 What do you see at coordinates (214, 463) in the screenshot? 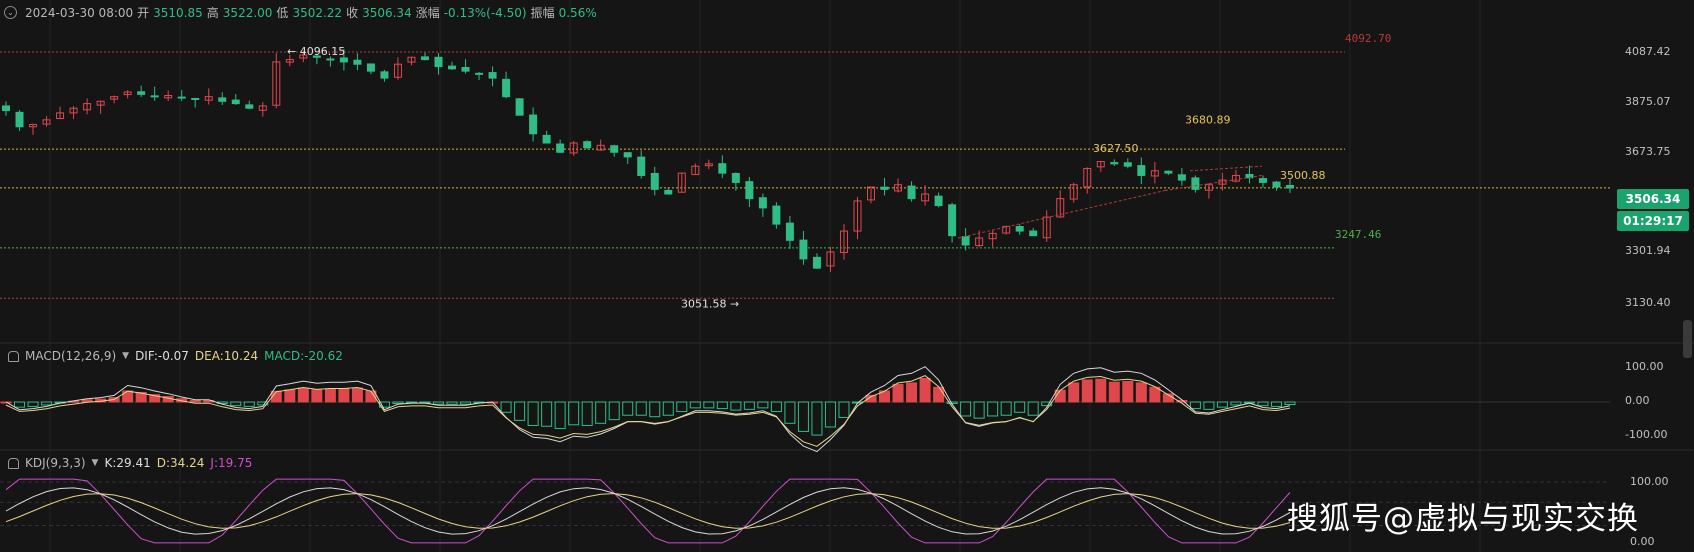
I see `j-label: J:` at bounding box center [214, 463].